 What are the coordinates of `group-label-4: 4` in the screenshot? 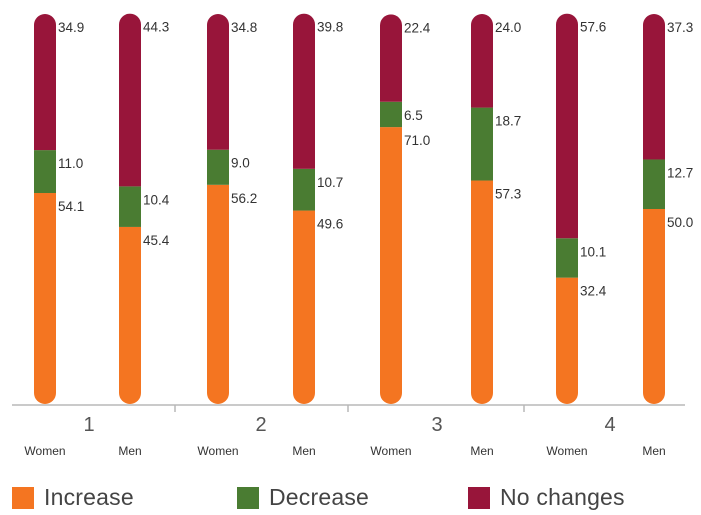 It's located at (609, 425).